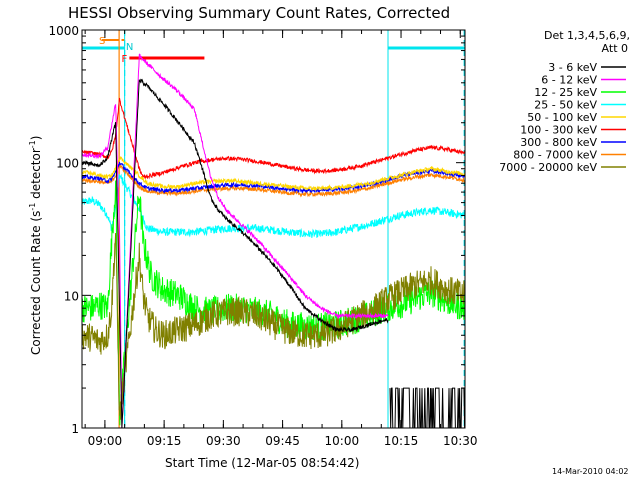 This screenshot has height=480, width=640. Describe the element at coordinates (164, 441) in the screenshot. I see `x-tick-label: 09:15` at that location.